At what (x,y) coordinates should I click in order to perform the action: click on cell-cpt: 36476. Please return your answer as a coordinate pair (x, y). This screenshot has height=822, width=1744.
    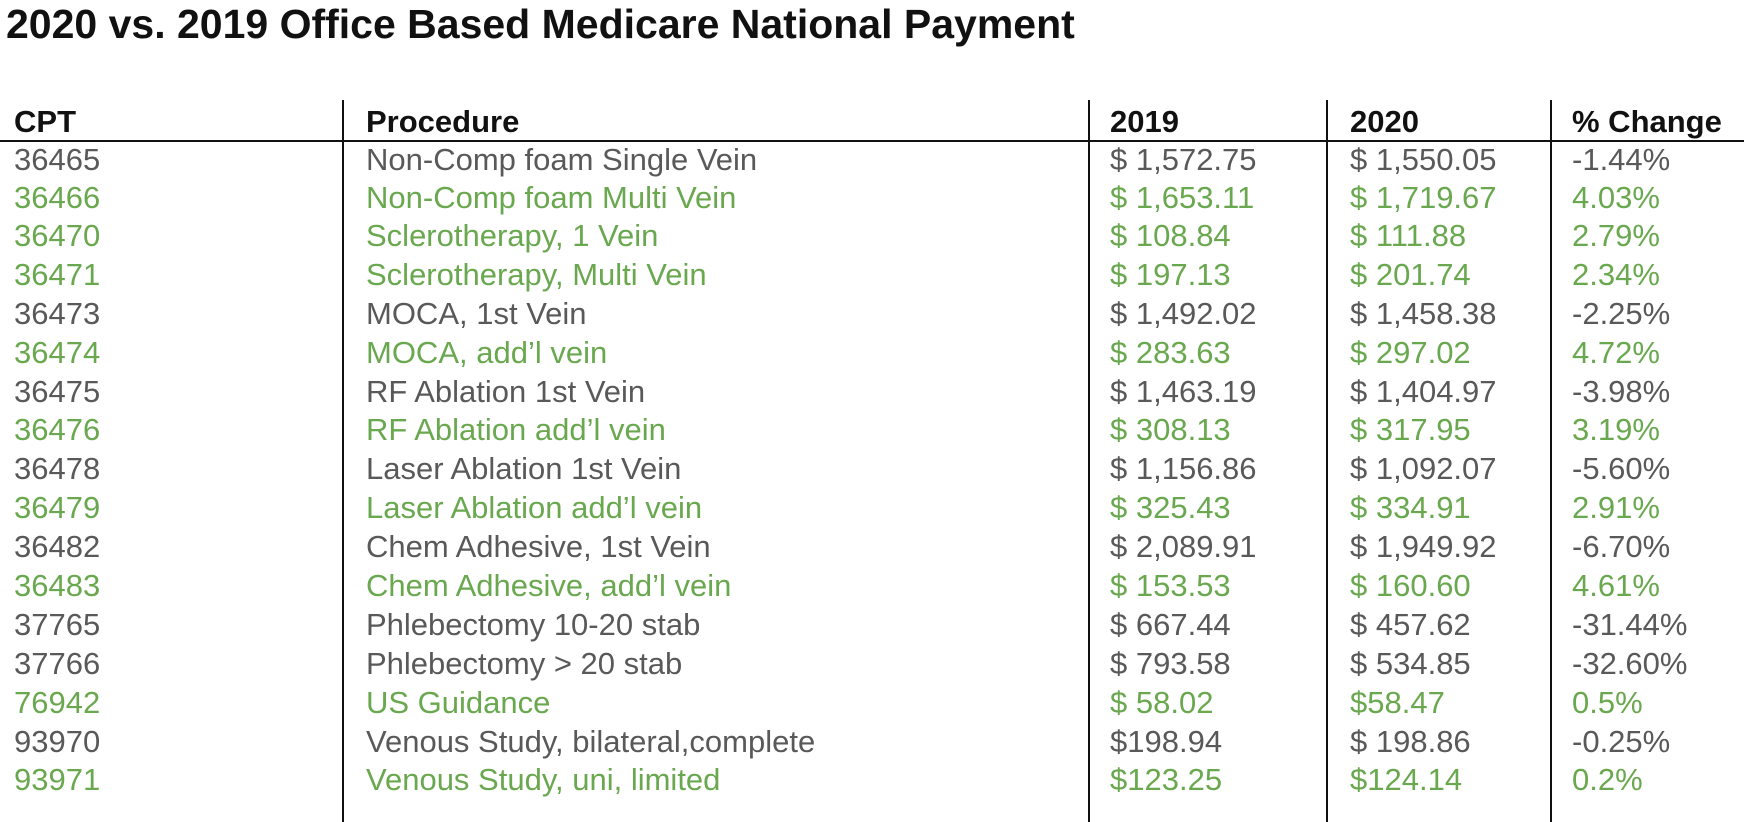
    Looking at the image, I should click on (57, 429).